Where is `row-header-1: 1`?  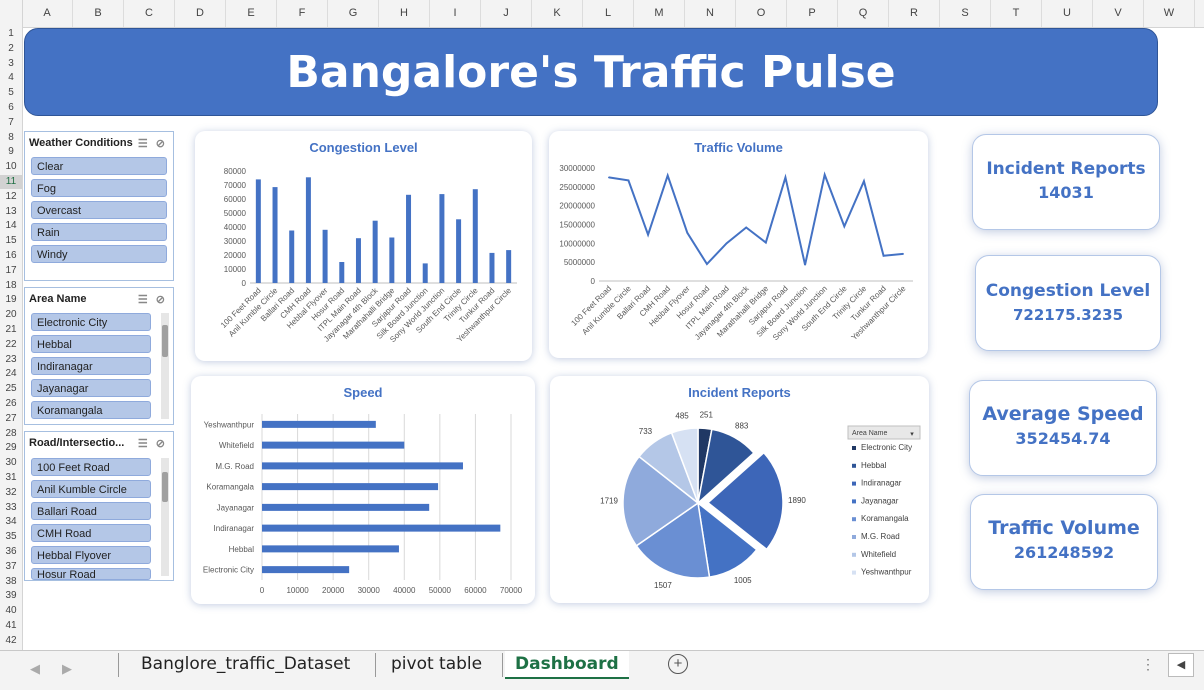
row-header-1: 1 is located at coordinates (11, 33).